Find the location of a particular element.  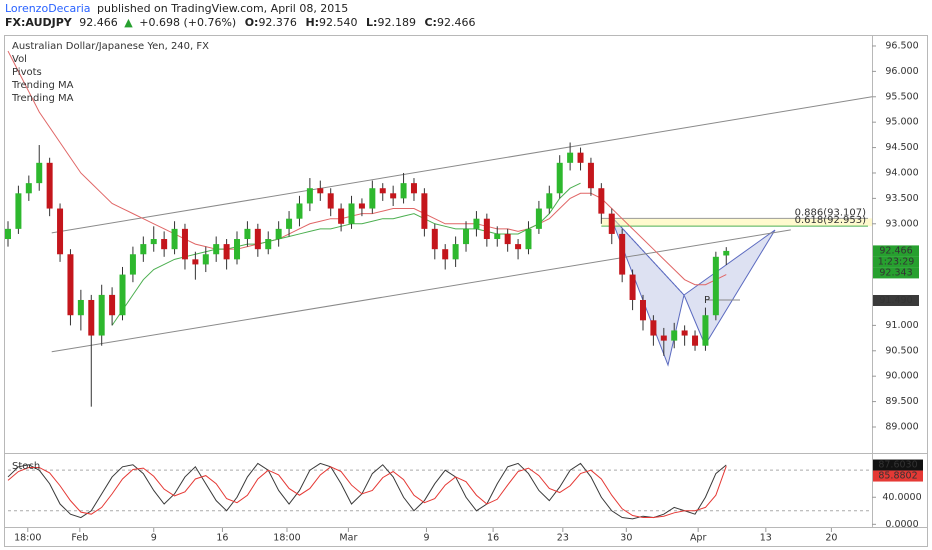

y-tick-label: 94.500 is located at coordinates (901, 147).